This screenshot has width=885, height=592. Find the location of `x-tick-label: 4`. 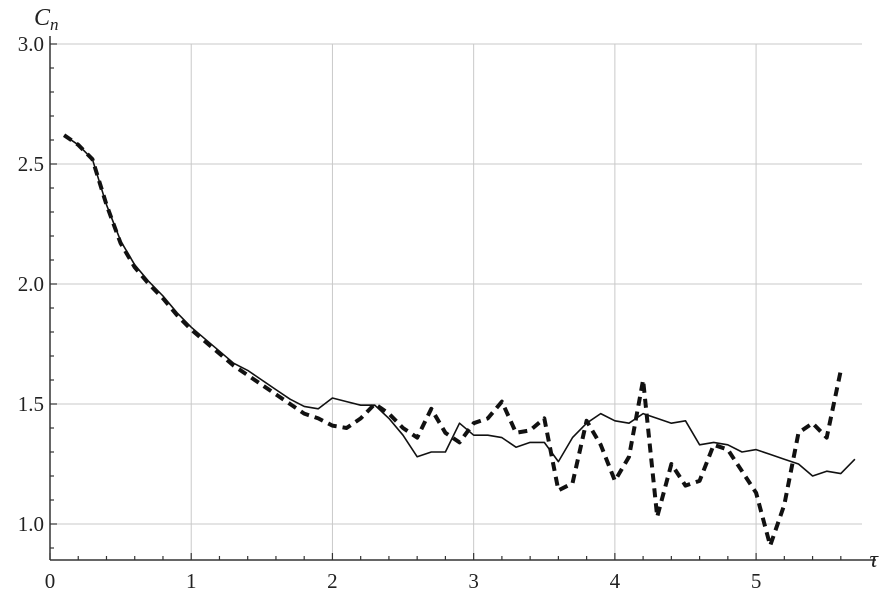

x-tick-label: 4 is located at coordinates (615, 580).